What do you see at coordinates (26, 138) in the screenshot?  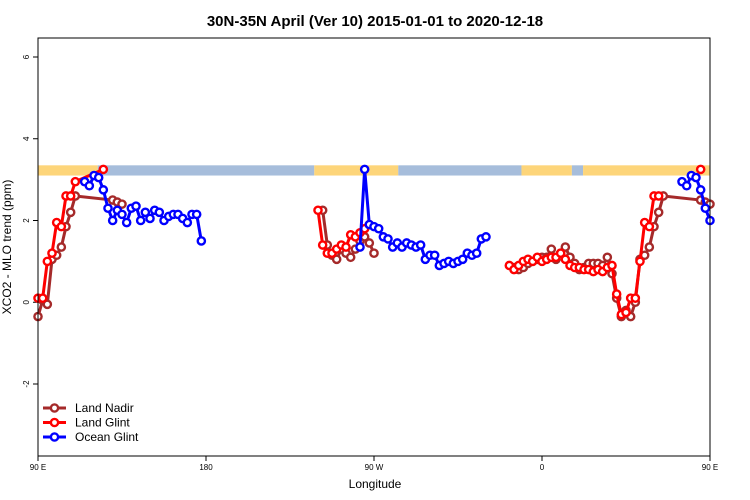 I see `y-tick-label: 4` at bounding box center [26, 138].